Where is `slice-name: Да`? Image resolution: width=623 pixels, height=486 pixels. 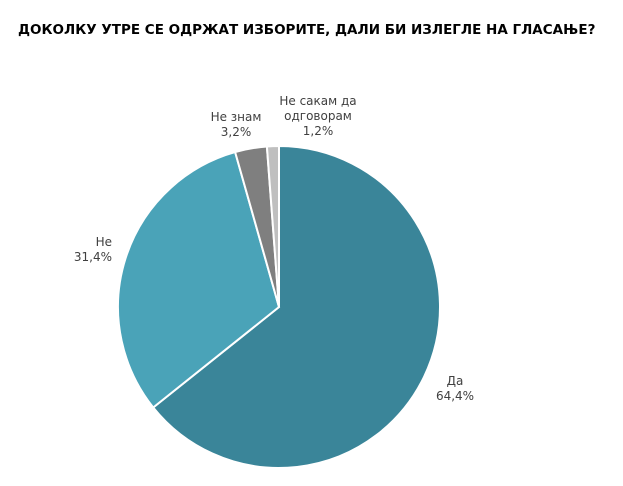 slice-name: Да is located at coordinates (455, 381).